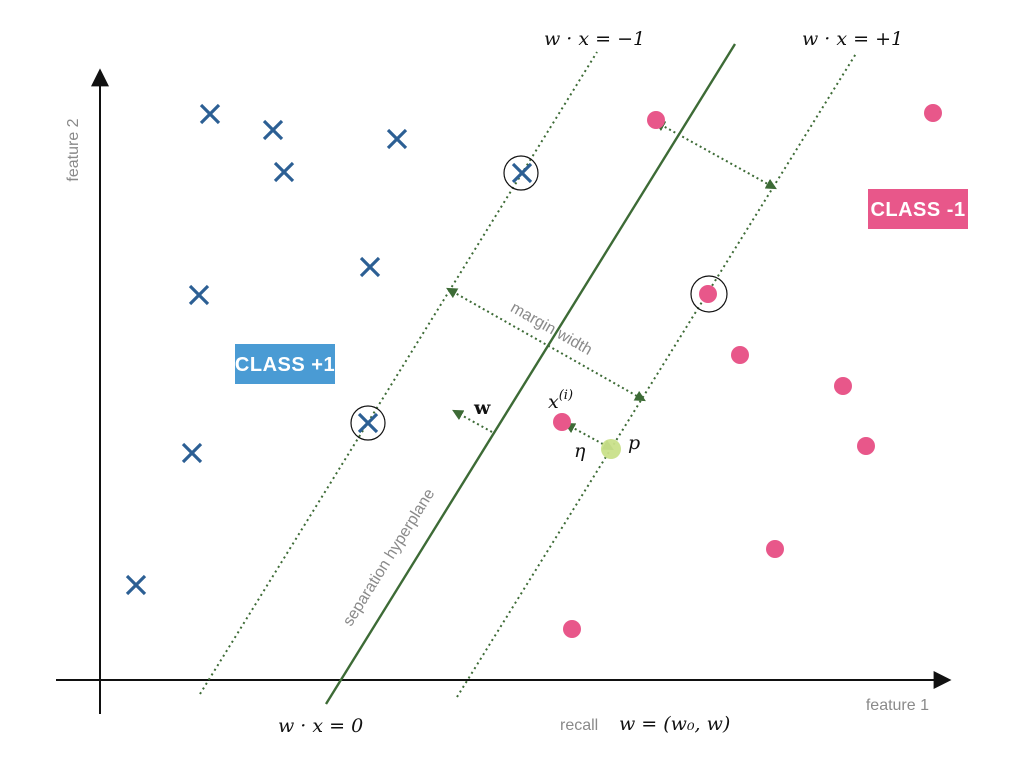 The width and height of the screenshot is (1024, 768). What do you see at coordinates (611, 449) in the screenshot?
I see `projection-point-p` at bounding box center [611, 449].